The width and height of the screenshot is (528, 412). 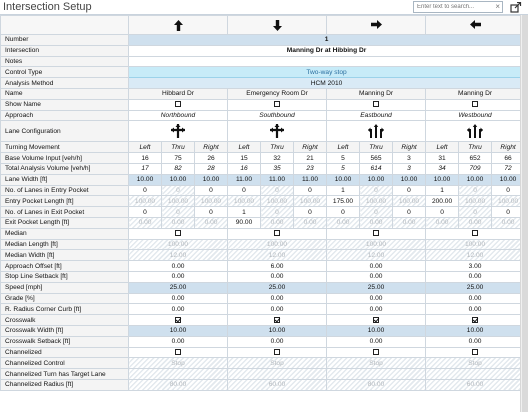 I want to click on median-length-cell: 100.00, so click(x=178, y=244).